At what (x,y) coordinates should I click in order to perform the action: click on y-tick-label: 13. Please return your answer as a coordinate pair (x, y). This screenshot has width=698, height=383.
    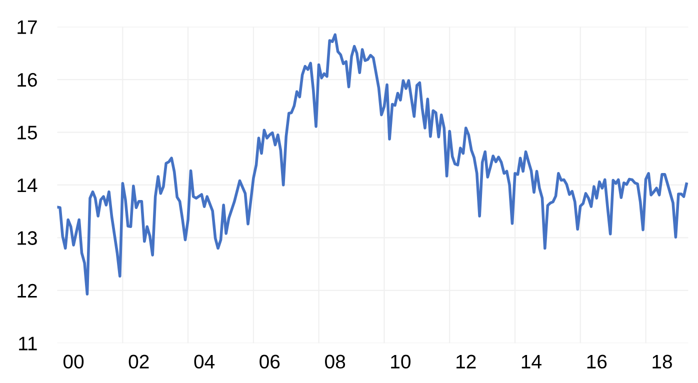
    Looking at the image, I should click on (27, 238).